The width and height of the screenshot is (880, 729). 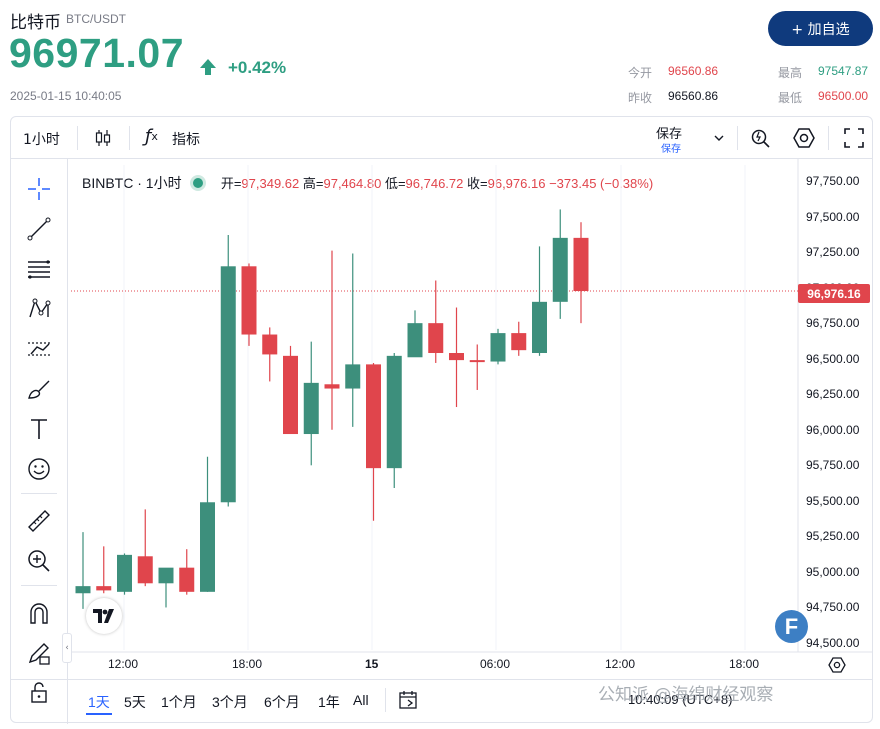 What do you see at coordinates (837, 665) in the screenshot?
I see `axis-settings-icon` at bounding box center [837, 665].